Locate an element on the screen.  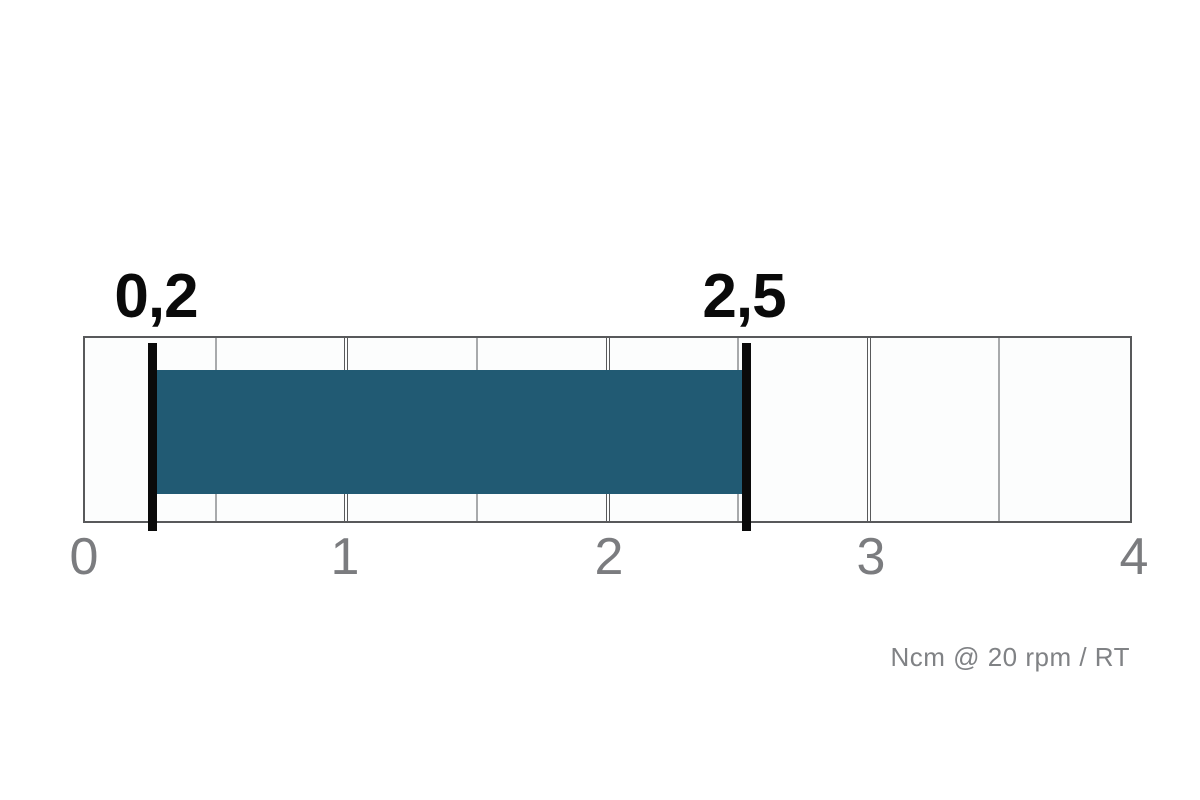
x-tick-1: 1 is located at coordinates (345, 557).